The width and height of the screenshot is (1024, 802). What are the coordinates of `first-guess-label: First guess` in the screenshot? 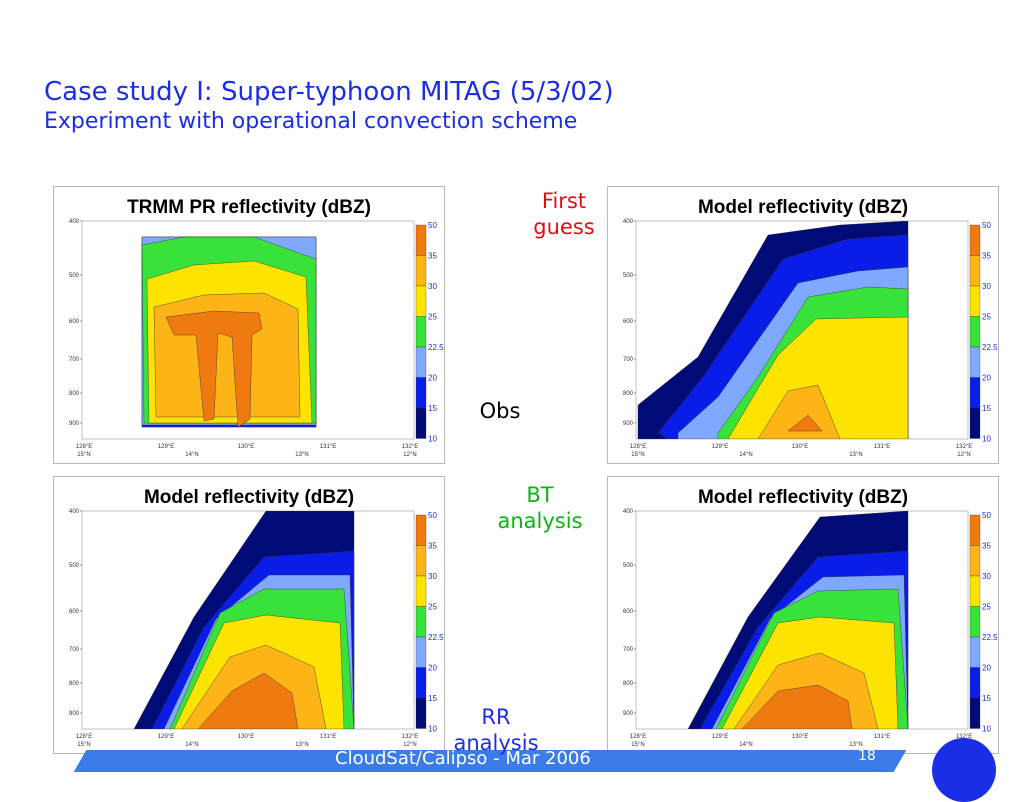 It's located at (564, 214).